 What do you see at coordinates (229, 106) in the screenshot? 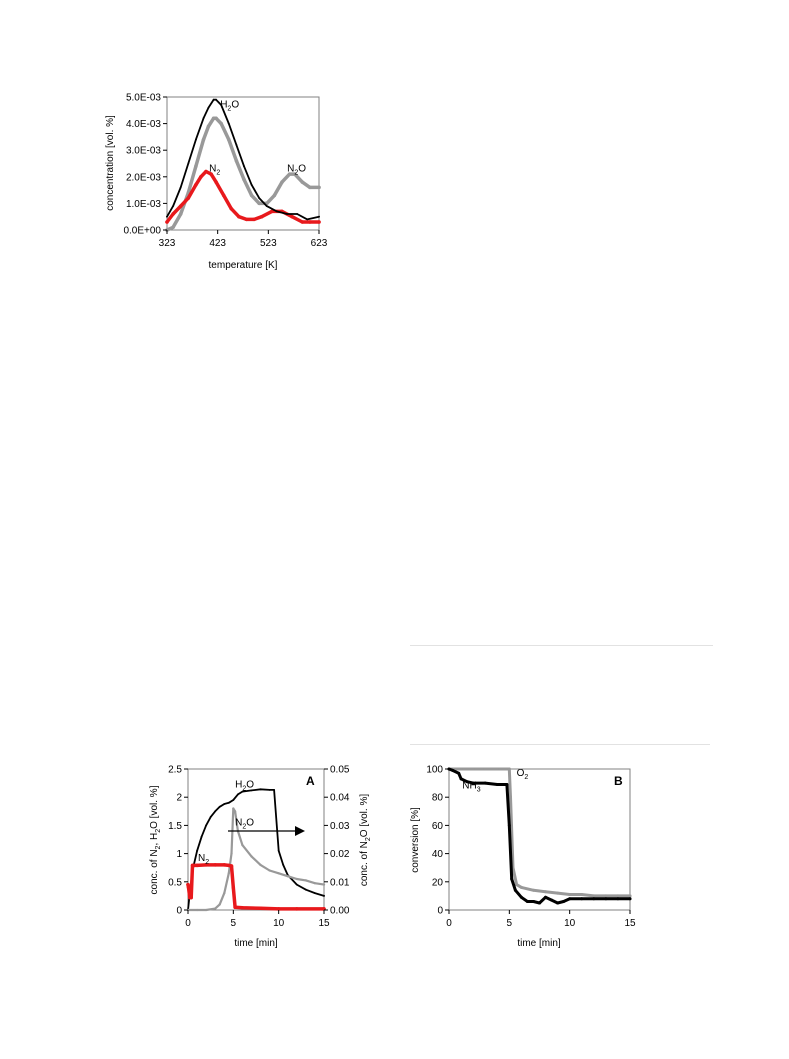
I see `series-annotation: H2O` at bounding box center [229, 106].